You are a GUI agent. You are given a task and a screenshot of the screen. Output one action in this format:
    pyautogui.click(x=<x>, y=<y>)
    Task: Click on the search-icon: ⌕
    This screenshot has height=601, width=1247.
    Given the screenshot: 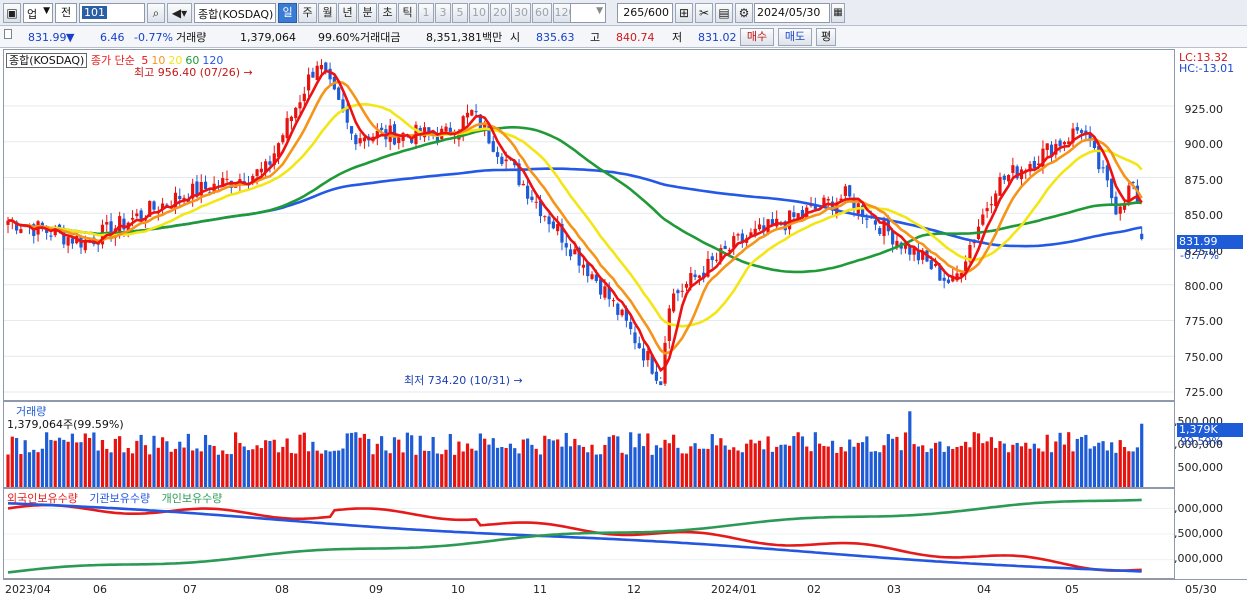 What is the action you would take?
    pyautogui.click(x=156, y=13)
    